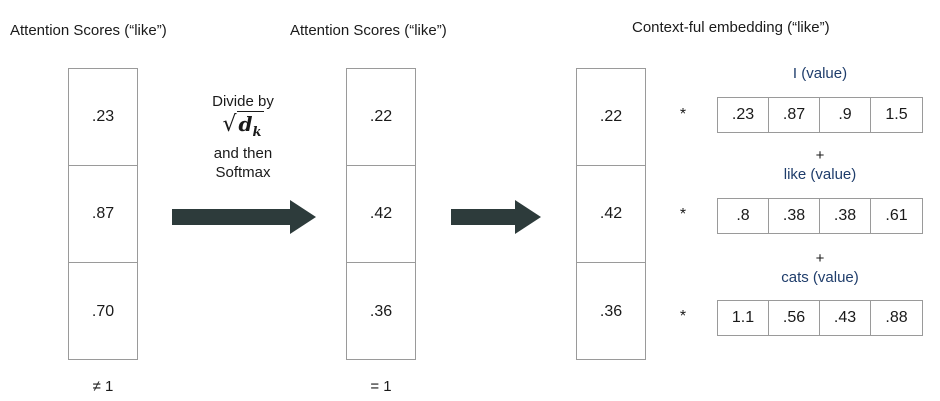 The image size is (940, 401). Describe the element at coordinates (611, 311) in the screenshot. I see `weight-cell: .36` at that location.